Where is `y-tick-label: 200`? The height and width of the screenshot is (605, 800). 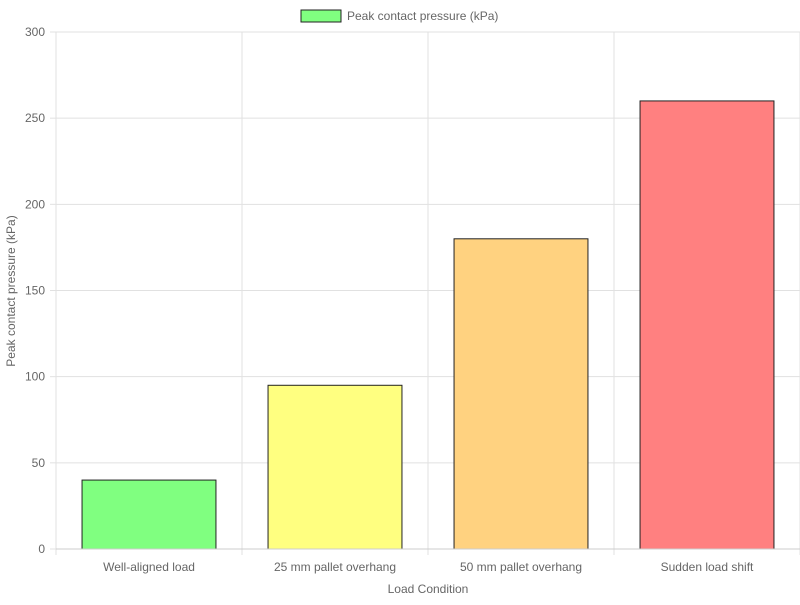
y-tick-label: 200 is located at coordinates (35, 204).